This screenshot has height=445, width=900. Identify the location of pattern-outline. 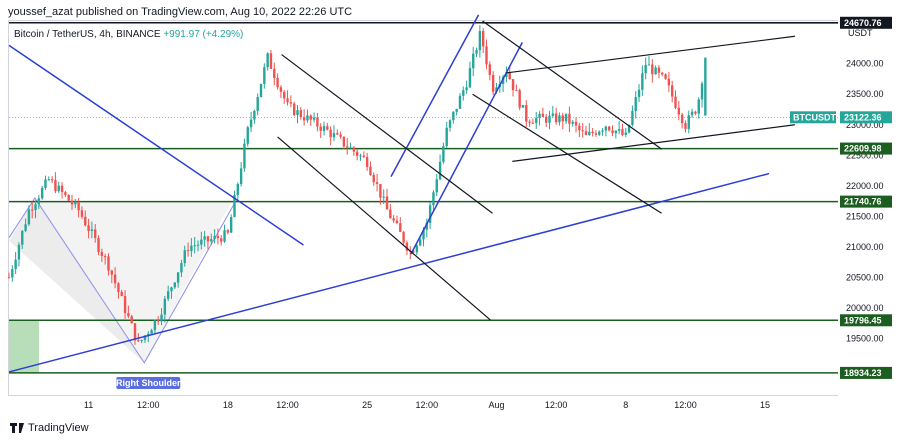
(122, 280).